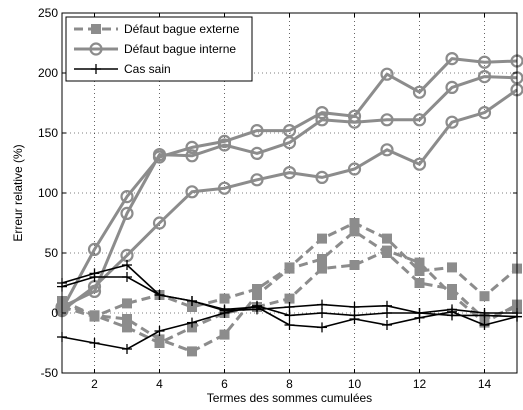 The width and height of the screenshot is (523, 410). I want to click on y-tick-label: 250, so click(48, 13).